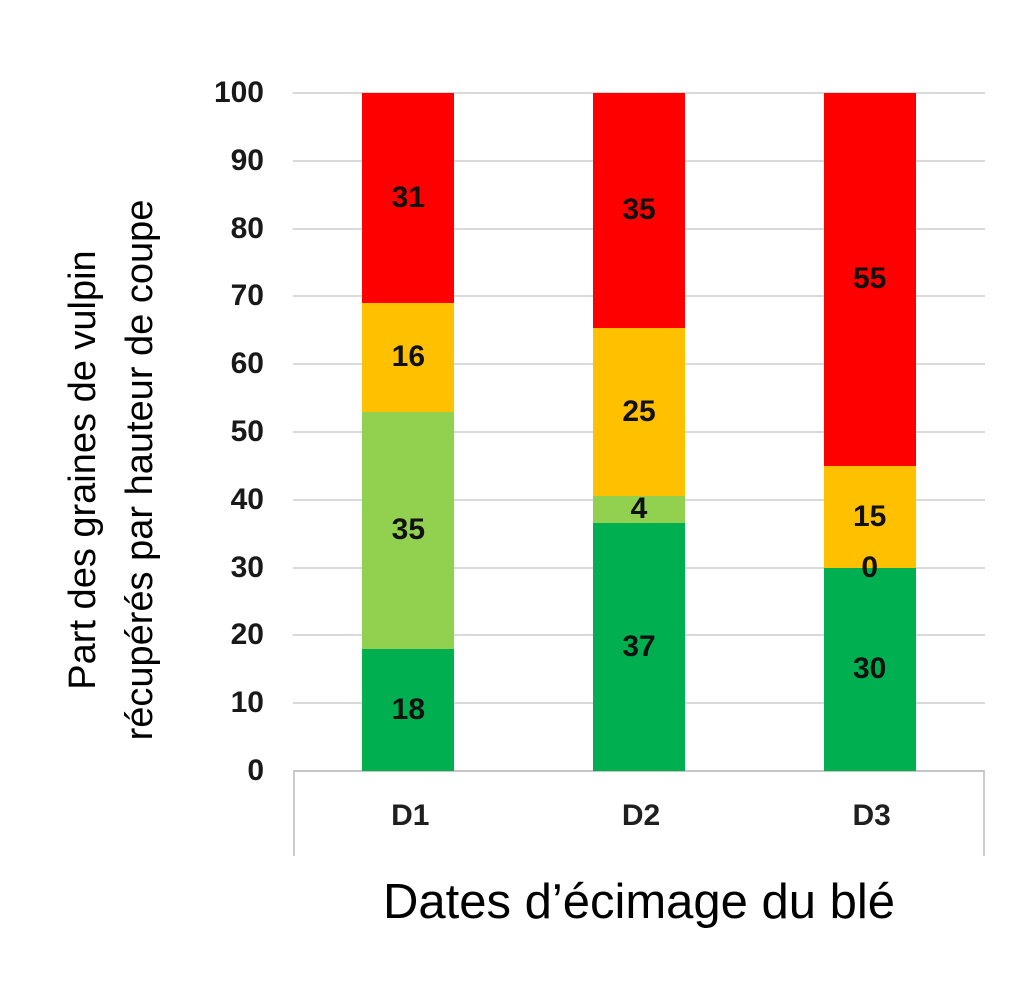 The width and height of the screenshot is (1025, 993). What do you see at coordinates (247, 296) in the screenshot?
I see `y-axis-tick-label: 70` at bounding box center [247, 296].